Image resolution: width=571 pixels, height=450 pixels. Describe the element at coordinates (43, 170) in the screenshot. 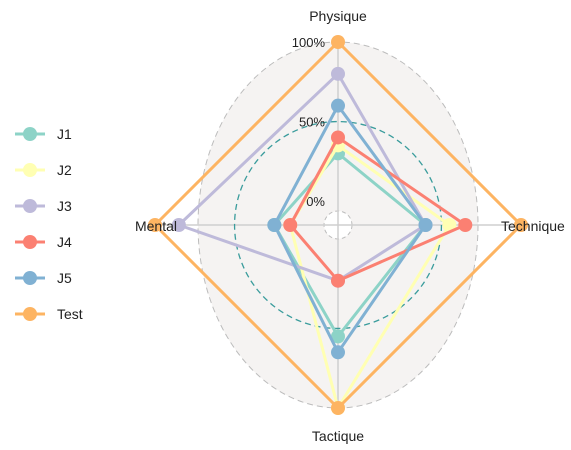

I see `legend-item-j2: J2` at that location.